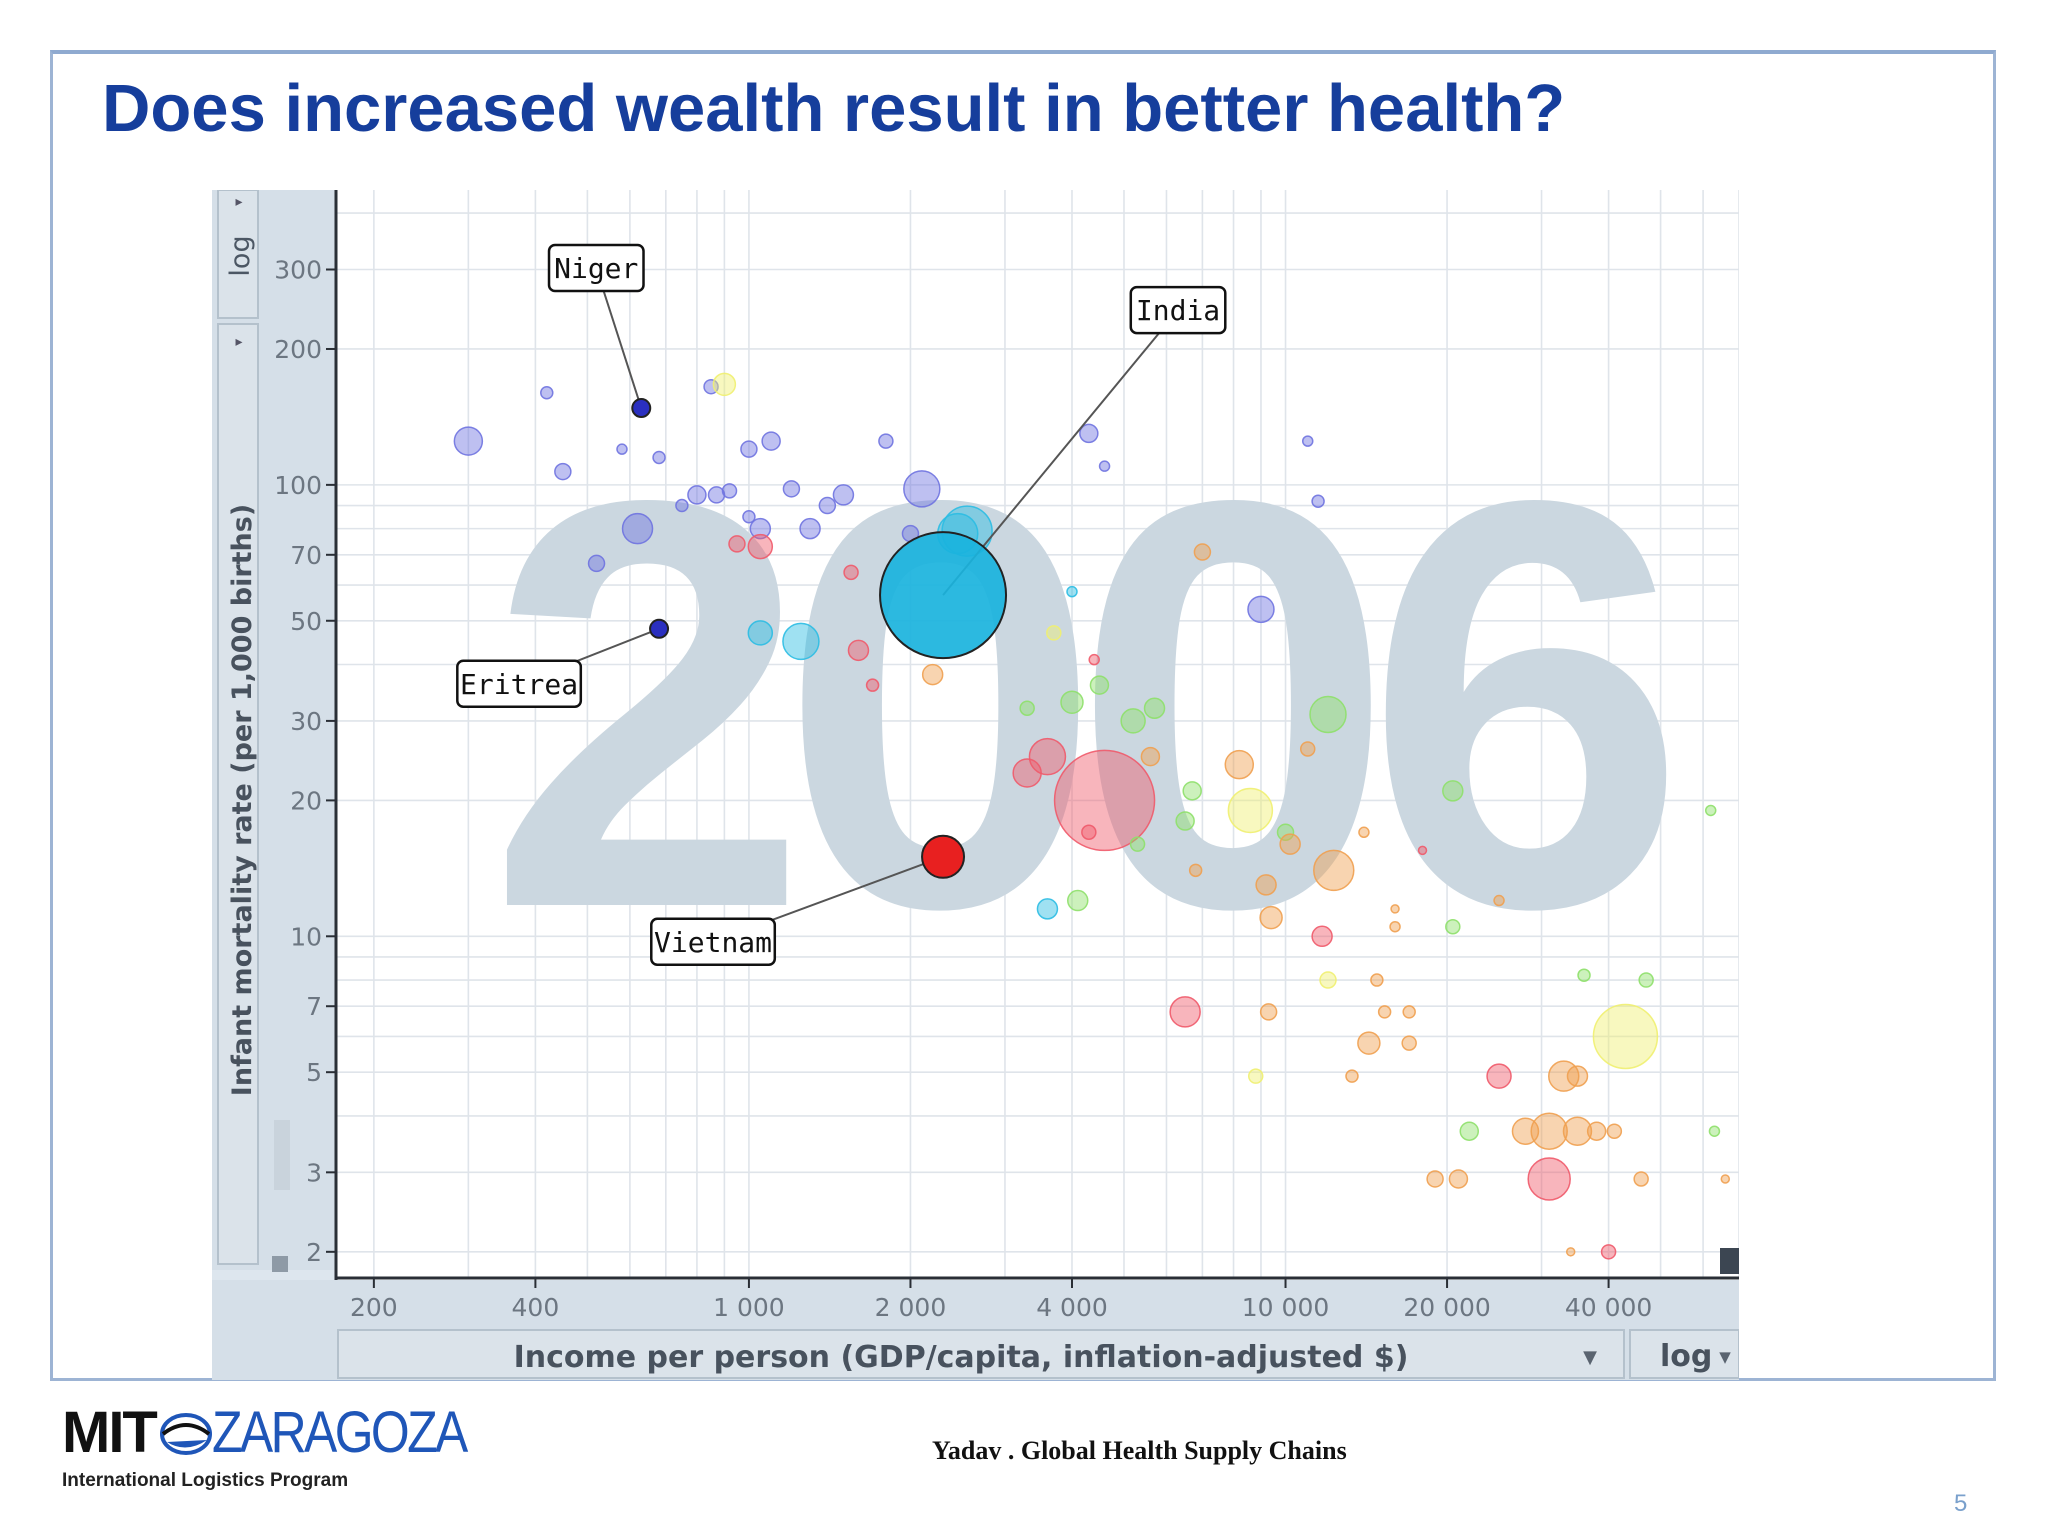 Image resolution: width=2048 pixels, height=1536 pixels. What do you see at coordinates (1725, 1357) in the screenshot?
I see `x-scale-dropdown-icon: ▼` at bounding box center [1725, 1357].